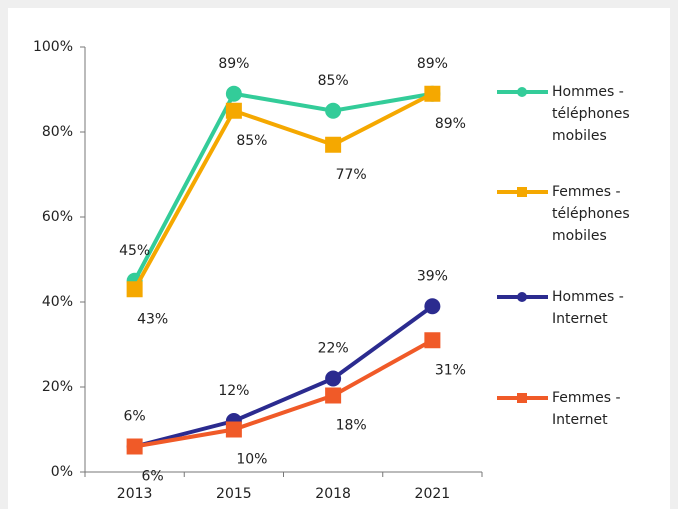  What do you see at coordinates (251, 460) in the screenshot?
I see `data-label: 10%` at bounding box center [251, 460].